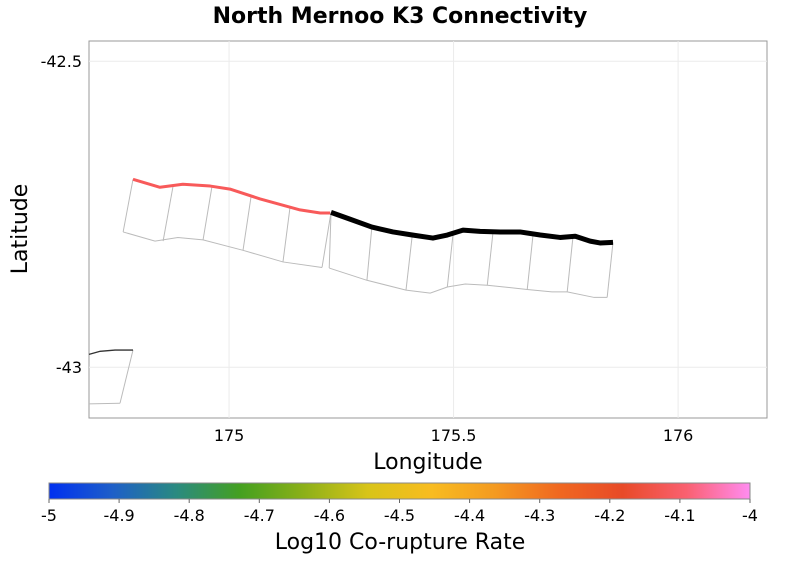 Image resolution: width=800 pixels, height=568 pixels. Describe the element at coordinates (118, 515) in the screenshot. I see `colorbar-tick-label: -4.9` at that location.